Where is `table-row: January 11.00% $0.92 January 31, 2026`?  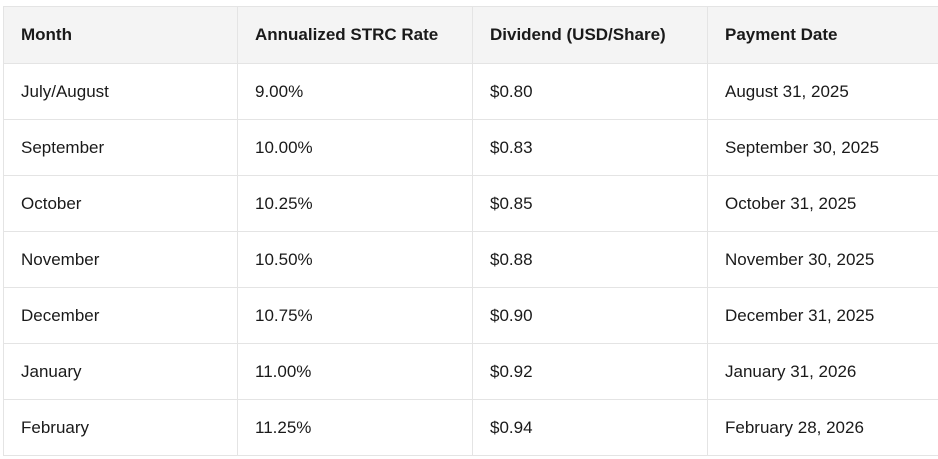
table-row: January 11.00% $0.92 January 31, 2026 is located at coordinates (470, 371).